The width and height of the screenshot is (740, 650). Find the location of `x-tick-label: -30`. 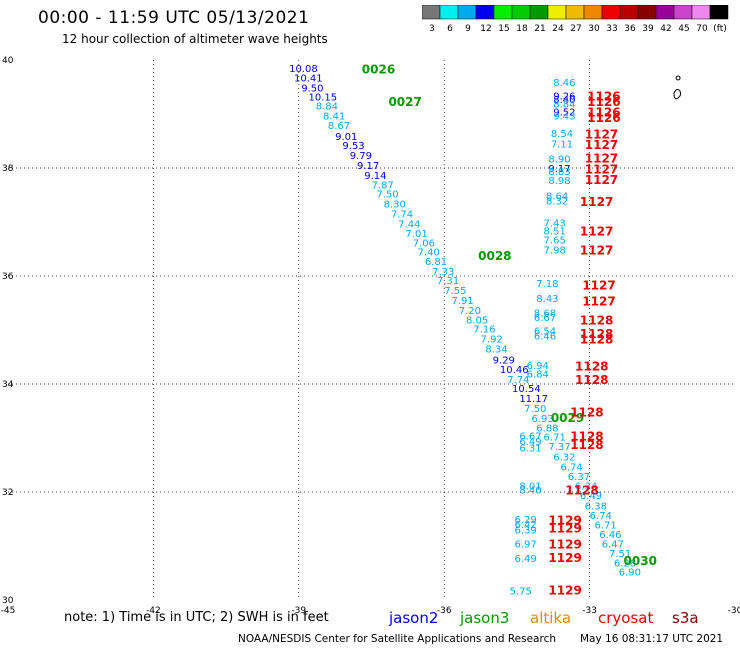

x-tick-label: -30 is located at coordinates (734, 611).